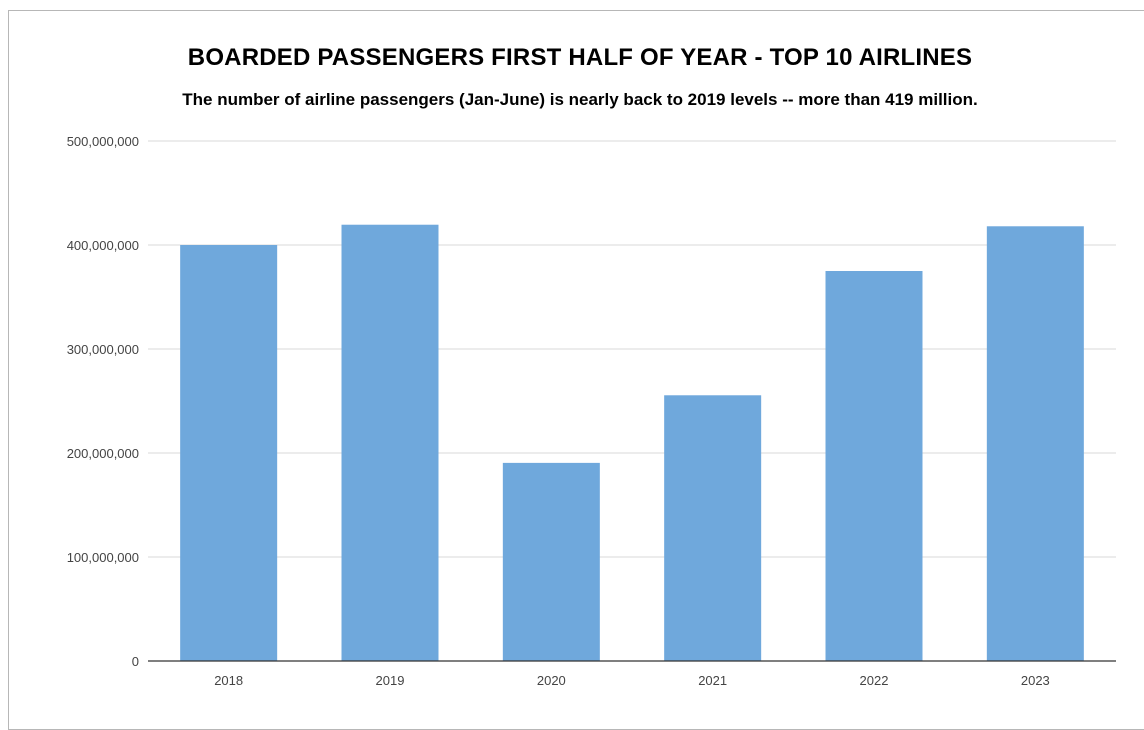 The height and width of the screenshot is (730, 1144). Describe the element at coordinates (390, 680) in the screenshot. I see `x-tick-label: 2019` at that location.